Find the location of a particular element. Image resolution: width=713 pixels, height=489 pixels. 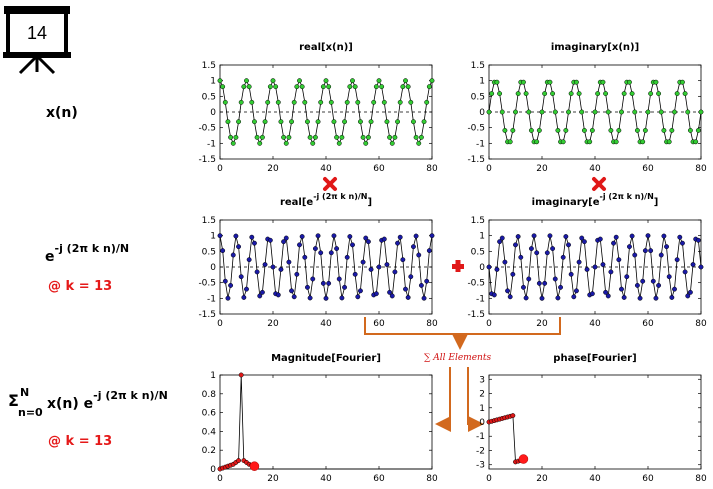

dft-sum-label: Σ N n=0 x(n) e-j (2π k n)/N is located at coordinates (88, 402).